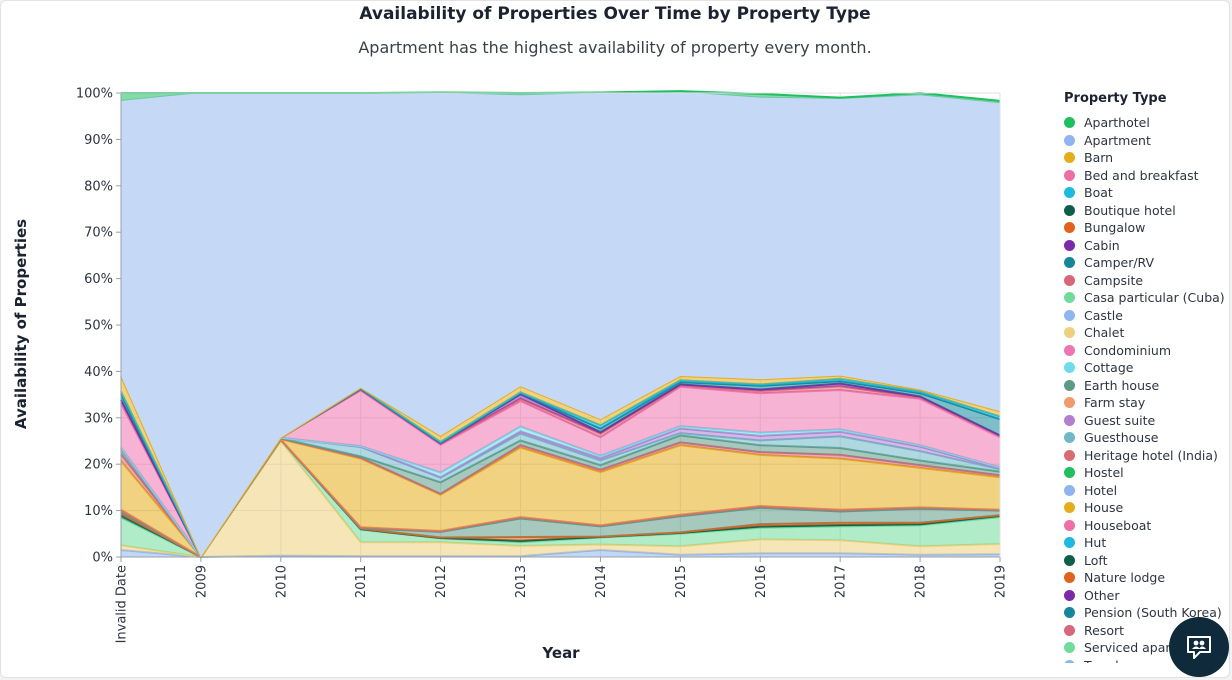 The width and height of the screenshot is (1232, 680). What do you see at coordinates (1146, 211) in the screenshot?
I see `legend-item: Boutique hotel` at bounding box center [1146, 211].